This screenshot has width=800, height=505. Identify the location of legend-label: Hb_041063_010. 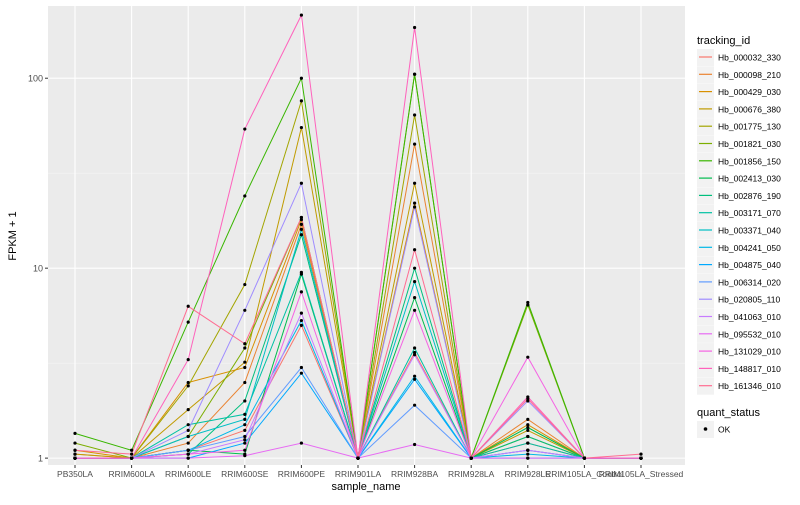
(749, 317).